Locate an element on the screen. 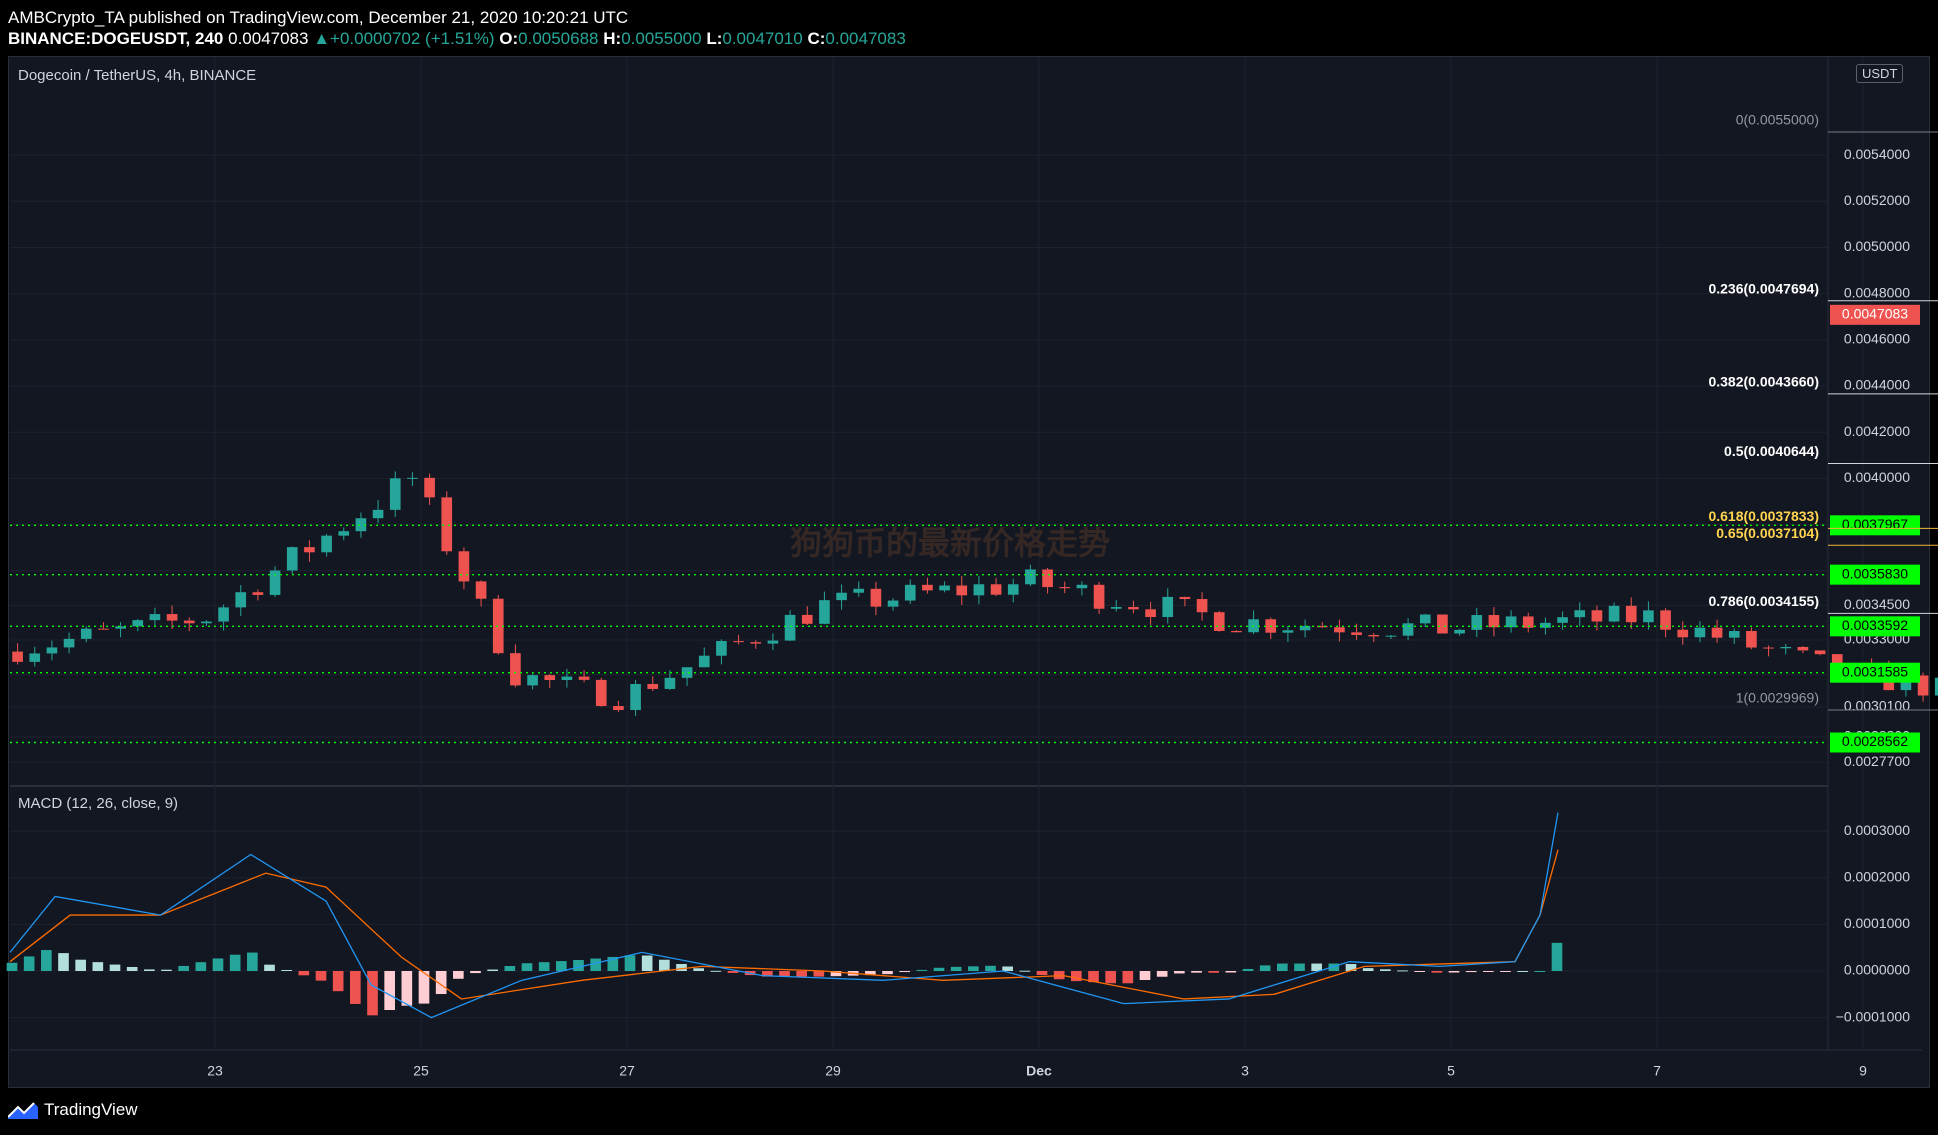 The width and height of the screenshot is (1938, 1135). high-value: 0.0055000 is located at coordinates (661, 38).